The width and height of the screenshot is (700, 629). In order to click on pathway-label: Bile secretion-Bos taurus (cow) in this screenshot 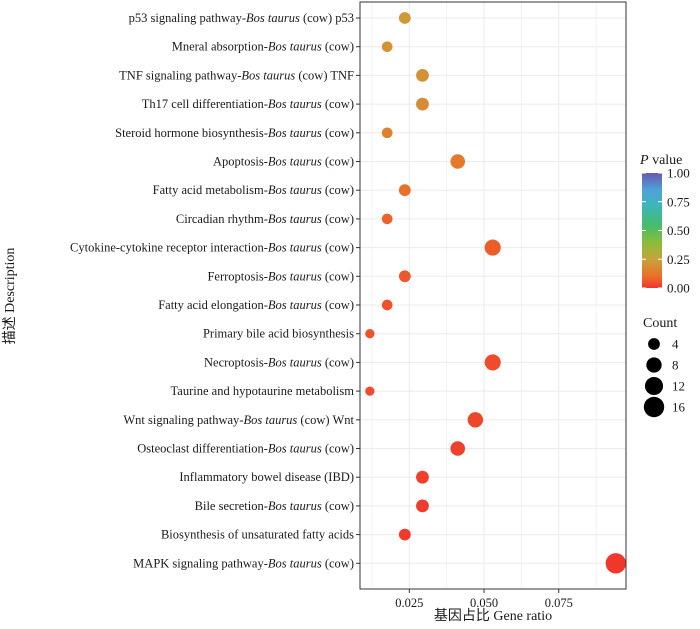, I will do `click(274, 506)`.